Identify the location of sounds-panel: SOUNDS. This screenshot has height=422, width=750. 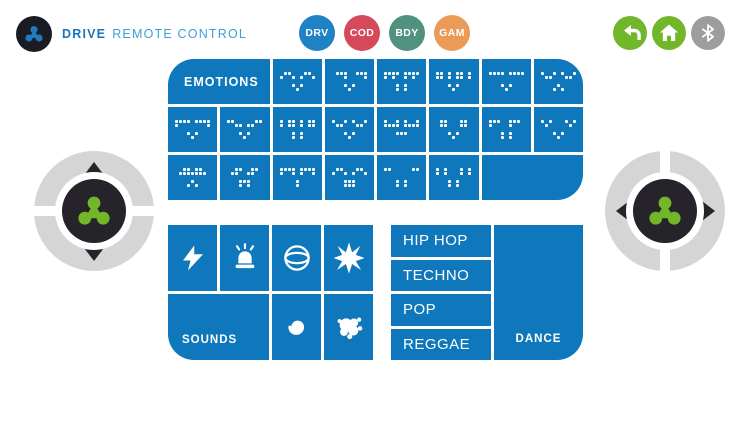
(270, 292).